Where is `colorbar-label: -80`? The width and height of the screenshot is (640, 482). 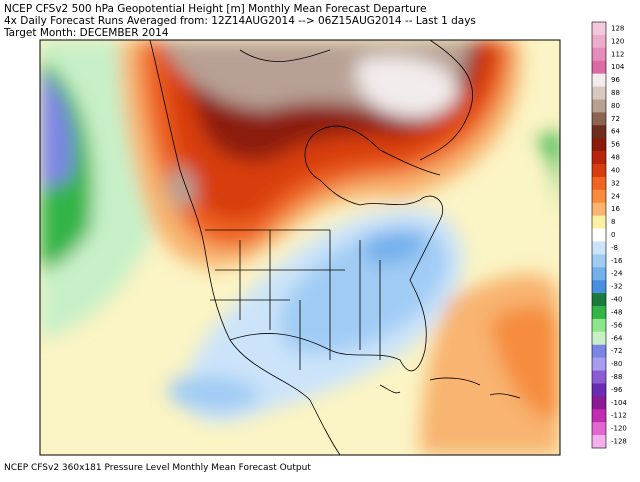 colorbar-label: -80 is located at coordinates (616, 364).